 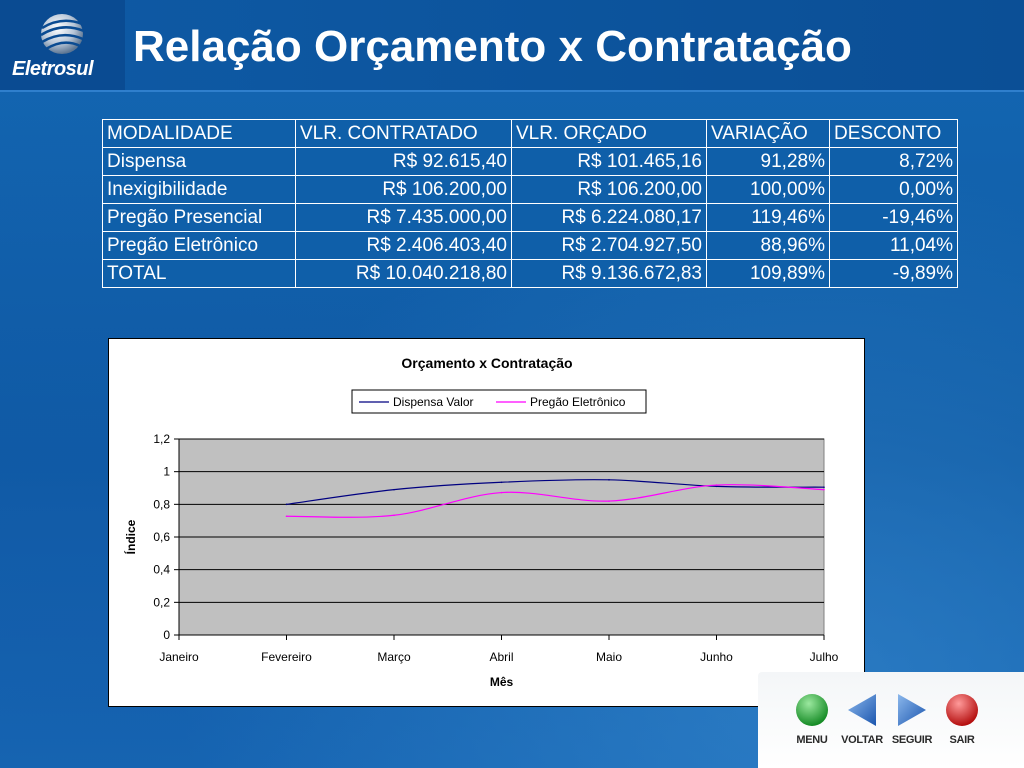 I want to click on table-cell-orcado: R$ 2.704.927,50, so click(x=609, y=245).